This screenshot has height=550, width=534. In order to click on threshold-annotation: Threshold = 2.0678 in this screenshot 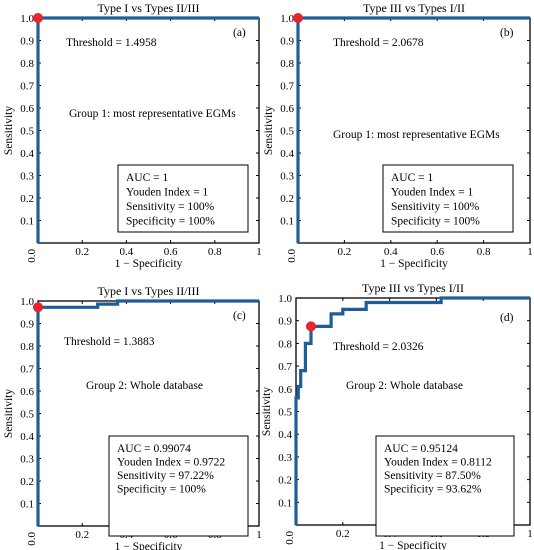, I will do `click(378, 43)`.